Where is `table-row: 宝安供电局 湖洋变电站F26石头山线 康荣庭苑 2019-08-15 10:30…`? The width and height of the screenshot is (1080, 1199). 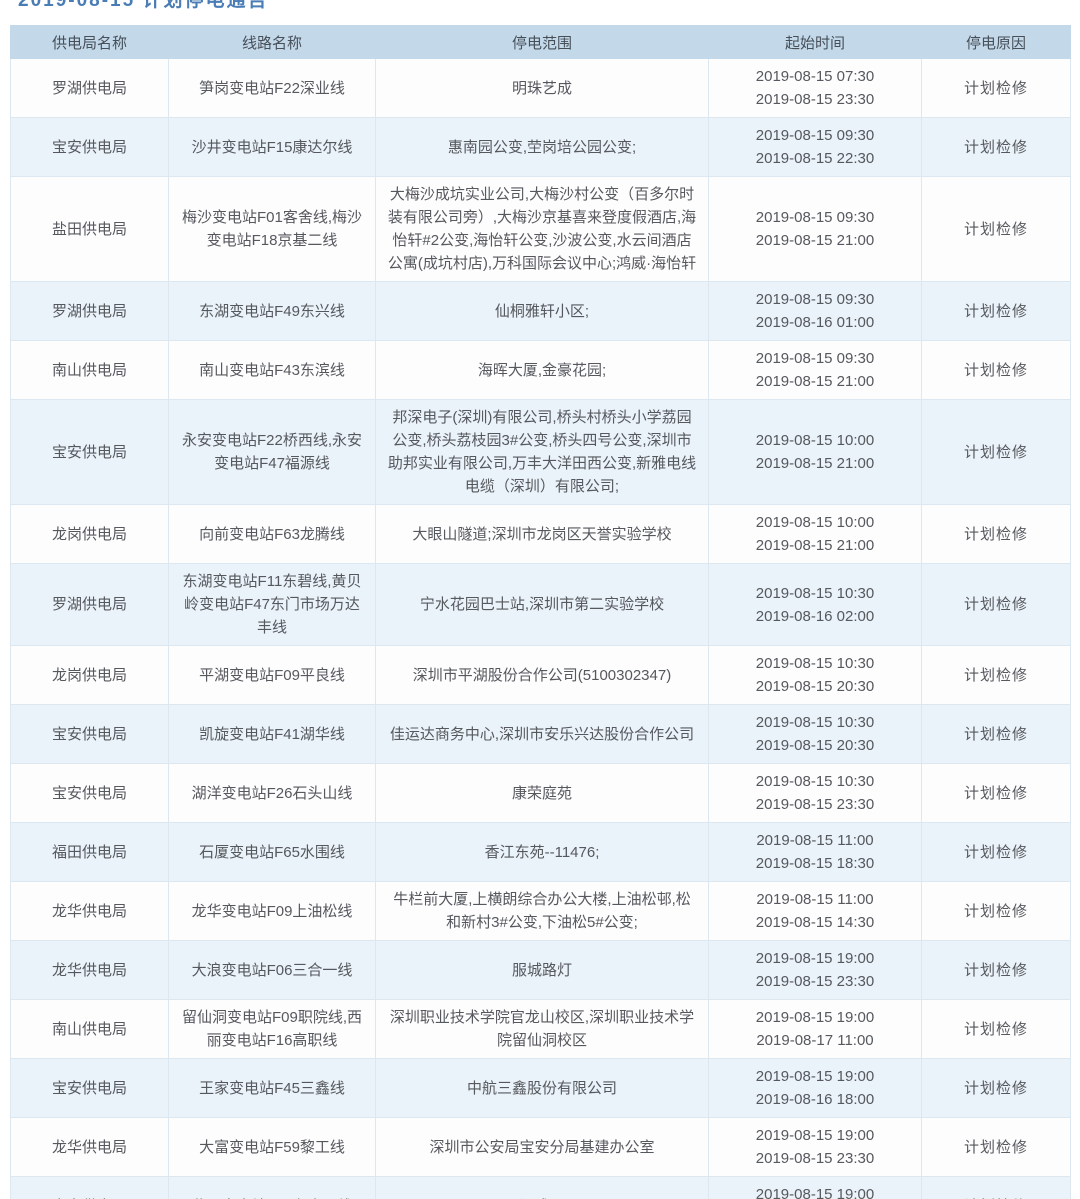
table-row: 宝安供电局 湖洋变电站F26石头山线 康荣庭苑 2019-08-15 10:30… is located at coordinates (540, 793).